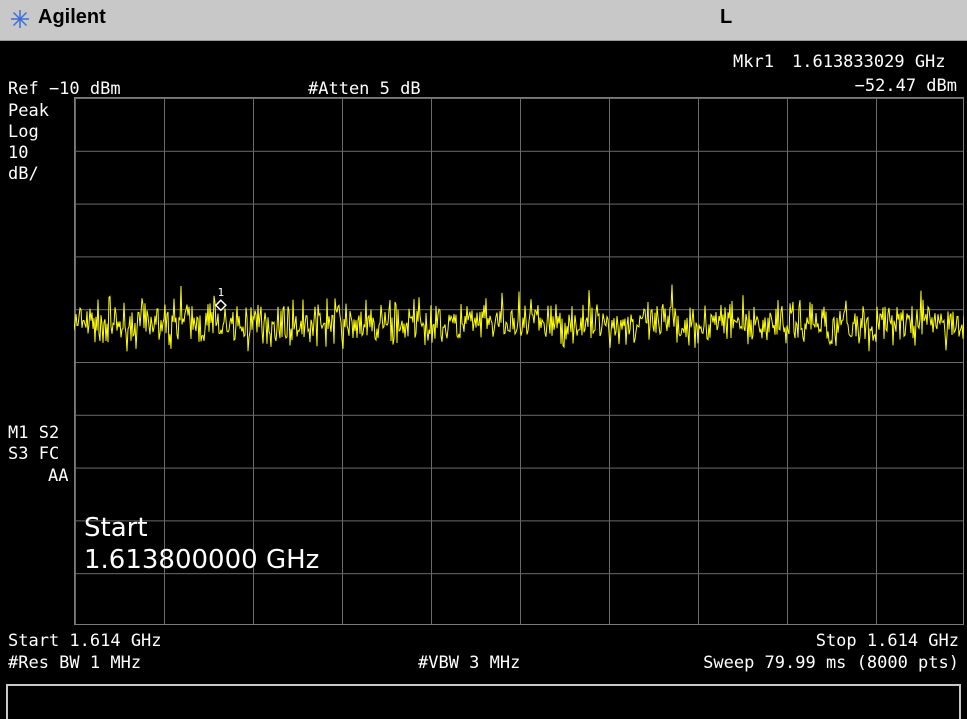  What do you see at coordinates (202, 560) in the screenshot?
I see `start-overlay-value: 1.613800000 GHz` at bounding box center [202, 560].